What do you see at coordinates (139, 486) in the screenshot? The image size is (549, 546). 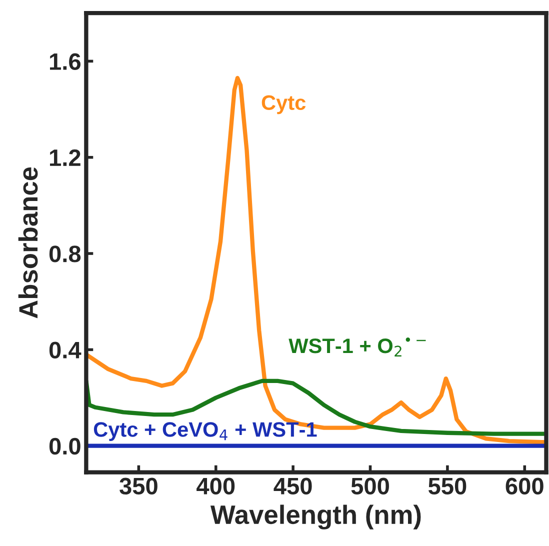 I see `x-tick-label: 350` at bounding box center [139, 486].